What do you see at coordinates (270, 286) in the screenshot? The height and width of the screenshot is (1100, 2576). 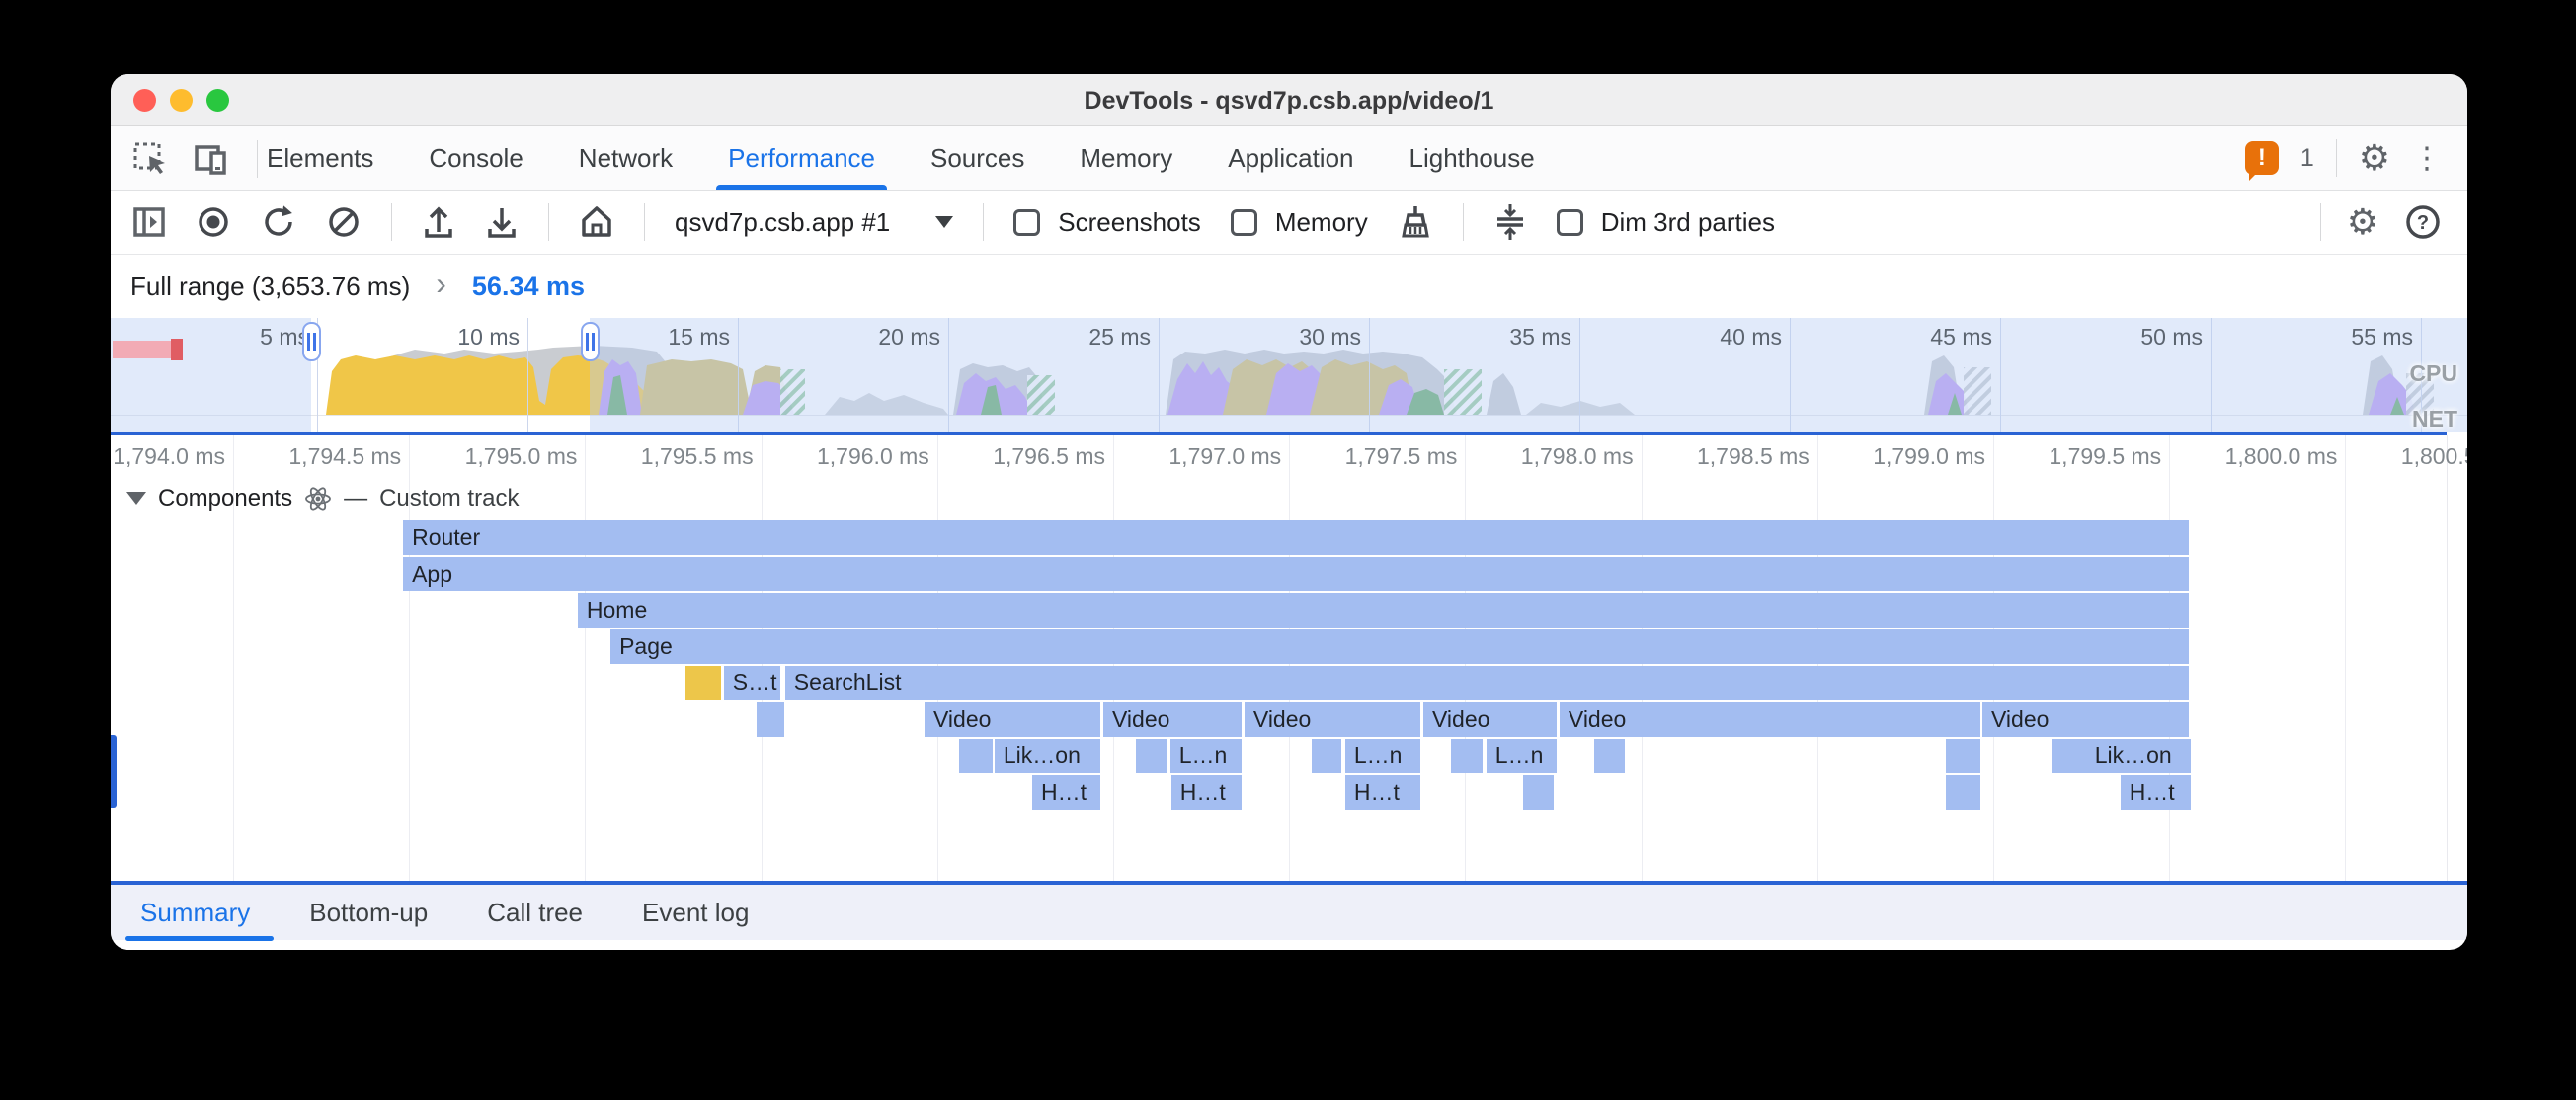 I see `full-range-crumb: Full range (3,653.76 ms)` at bounding box center [270, 286].